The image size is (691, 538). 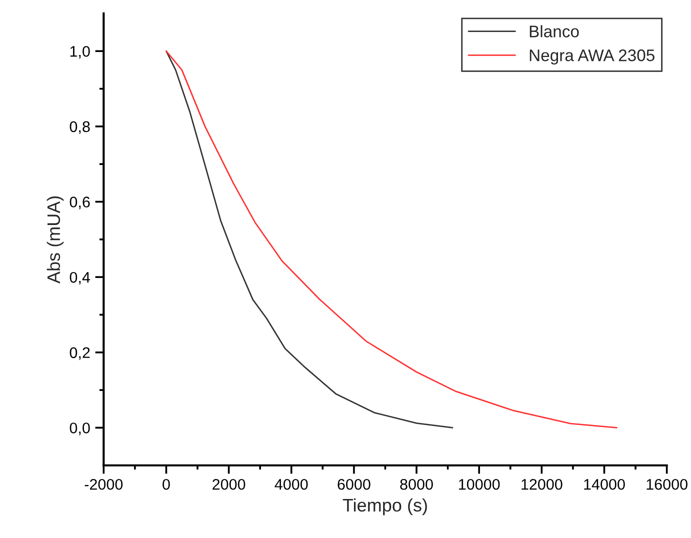 What do you see at coordinates (80, 278) in the screenshot?
I see `y-tick-label: 0,4` at bounding box center [80, 278].